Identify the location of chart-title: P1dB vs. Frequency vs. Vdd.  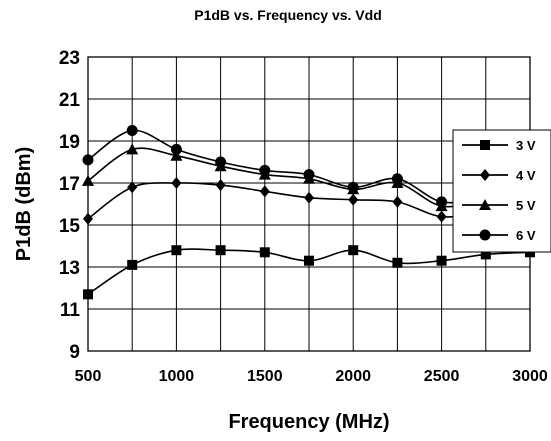
(288, 15).